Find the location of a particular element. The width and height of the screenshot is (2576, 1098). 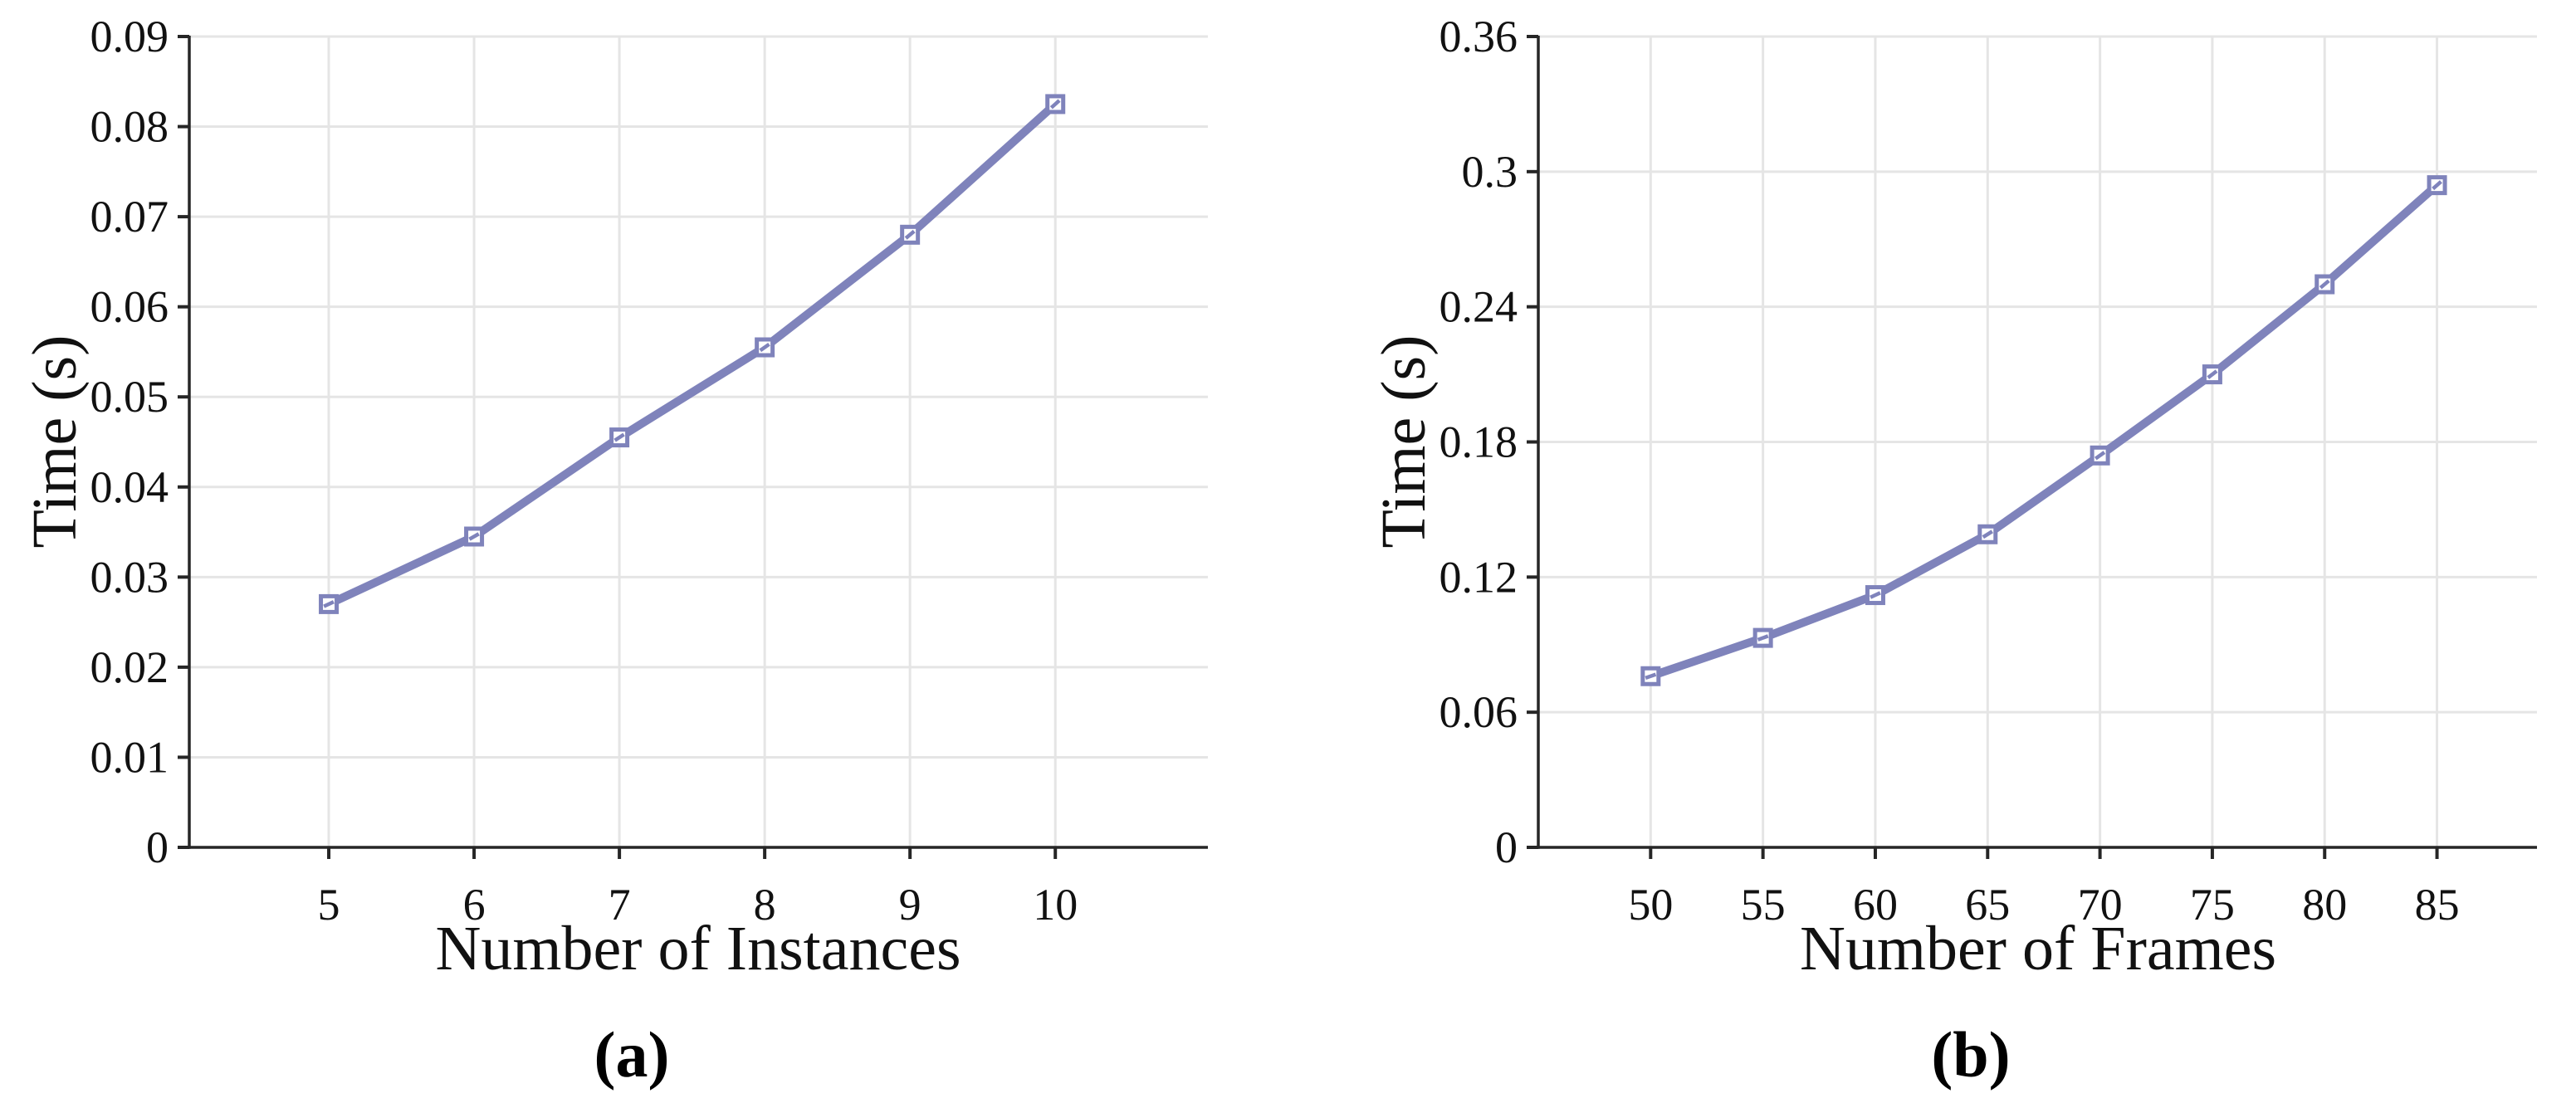

x-tick-label-a: 8 is located at coordinates (765, 905).